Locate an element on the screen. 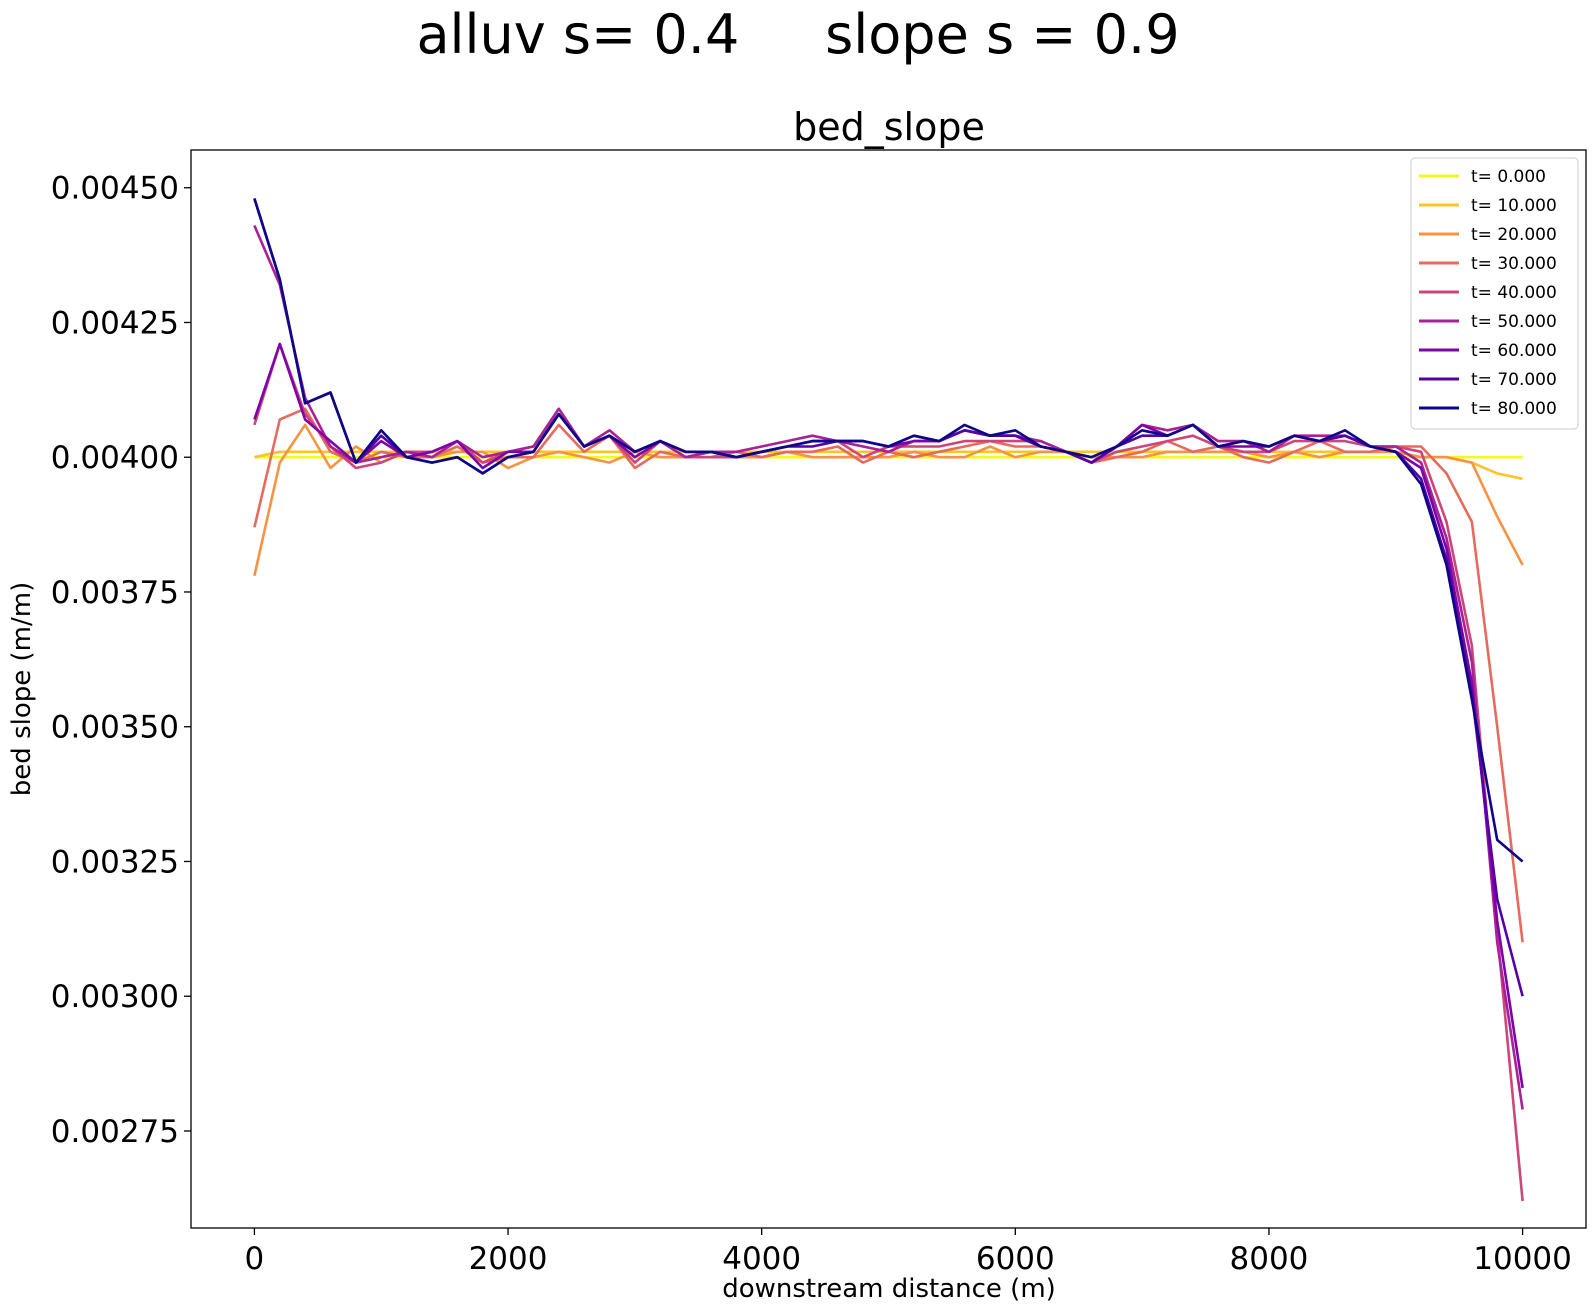 Image resolution: width=1596 pixels, height=1314 pixels. y-tick-label: 0.00375 is located at coordinates (115, 593).